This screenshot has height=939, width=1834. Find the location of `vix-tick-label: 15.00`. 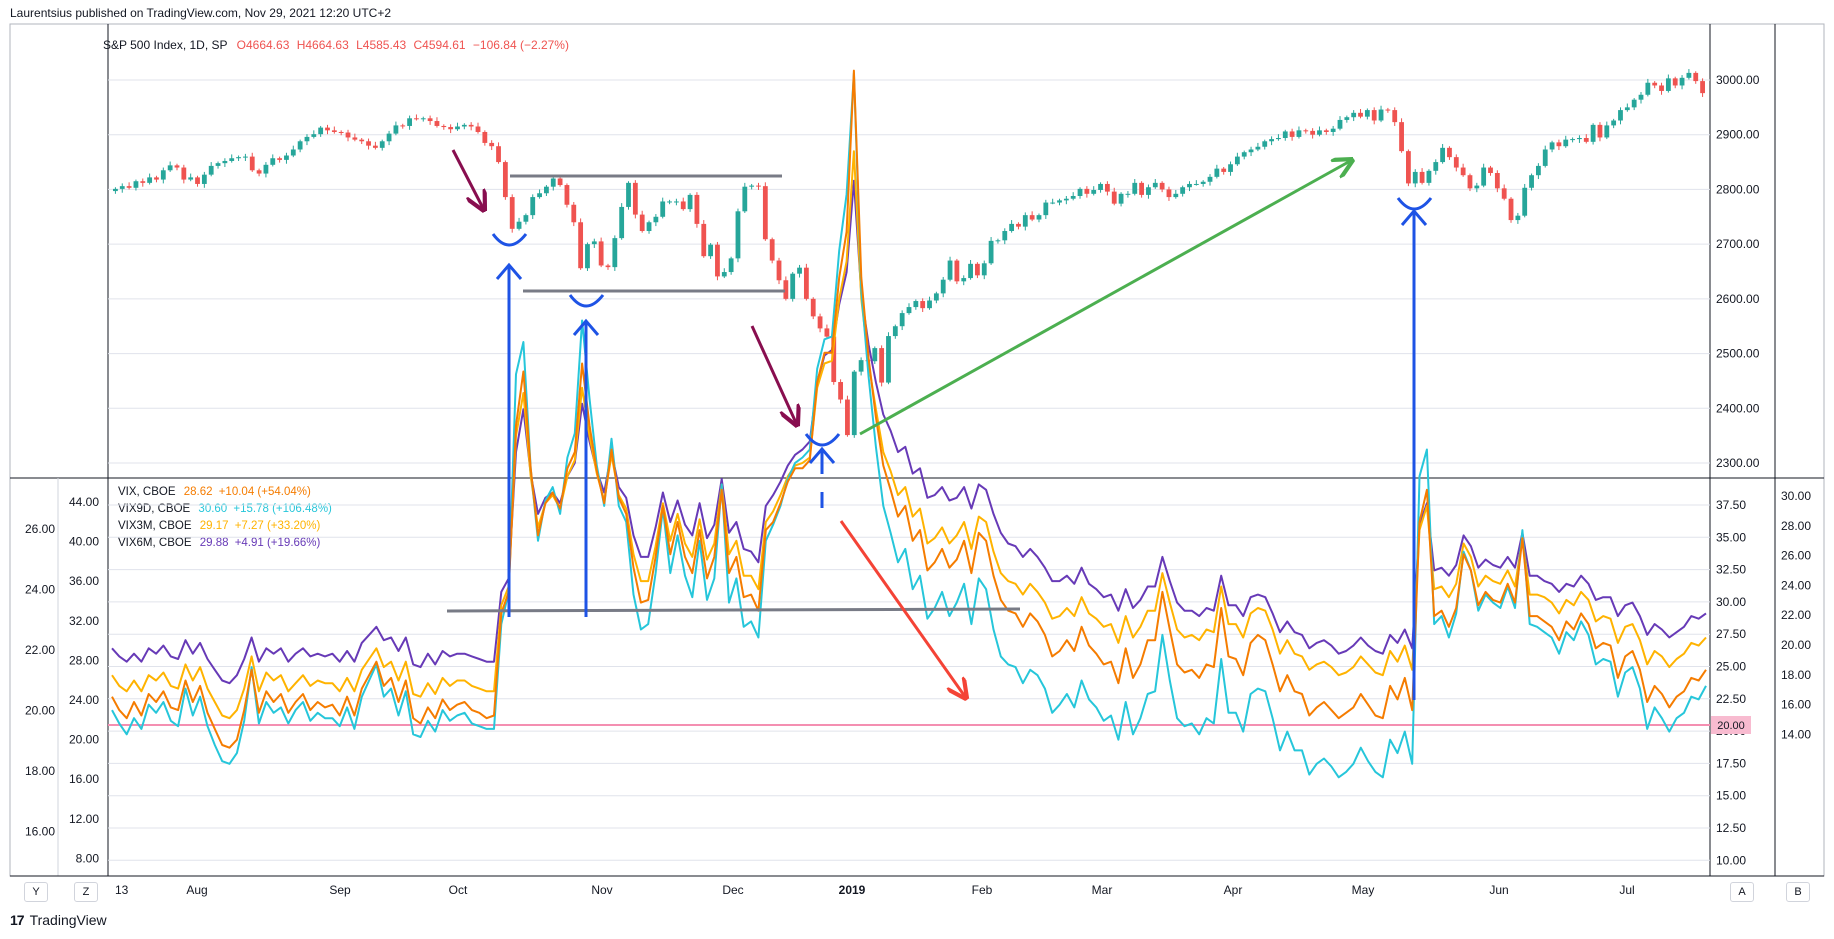

vix-tick-label: 15.00 is located at coordinates (1731, 796).